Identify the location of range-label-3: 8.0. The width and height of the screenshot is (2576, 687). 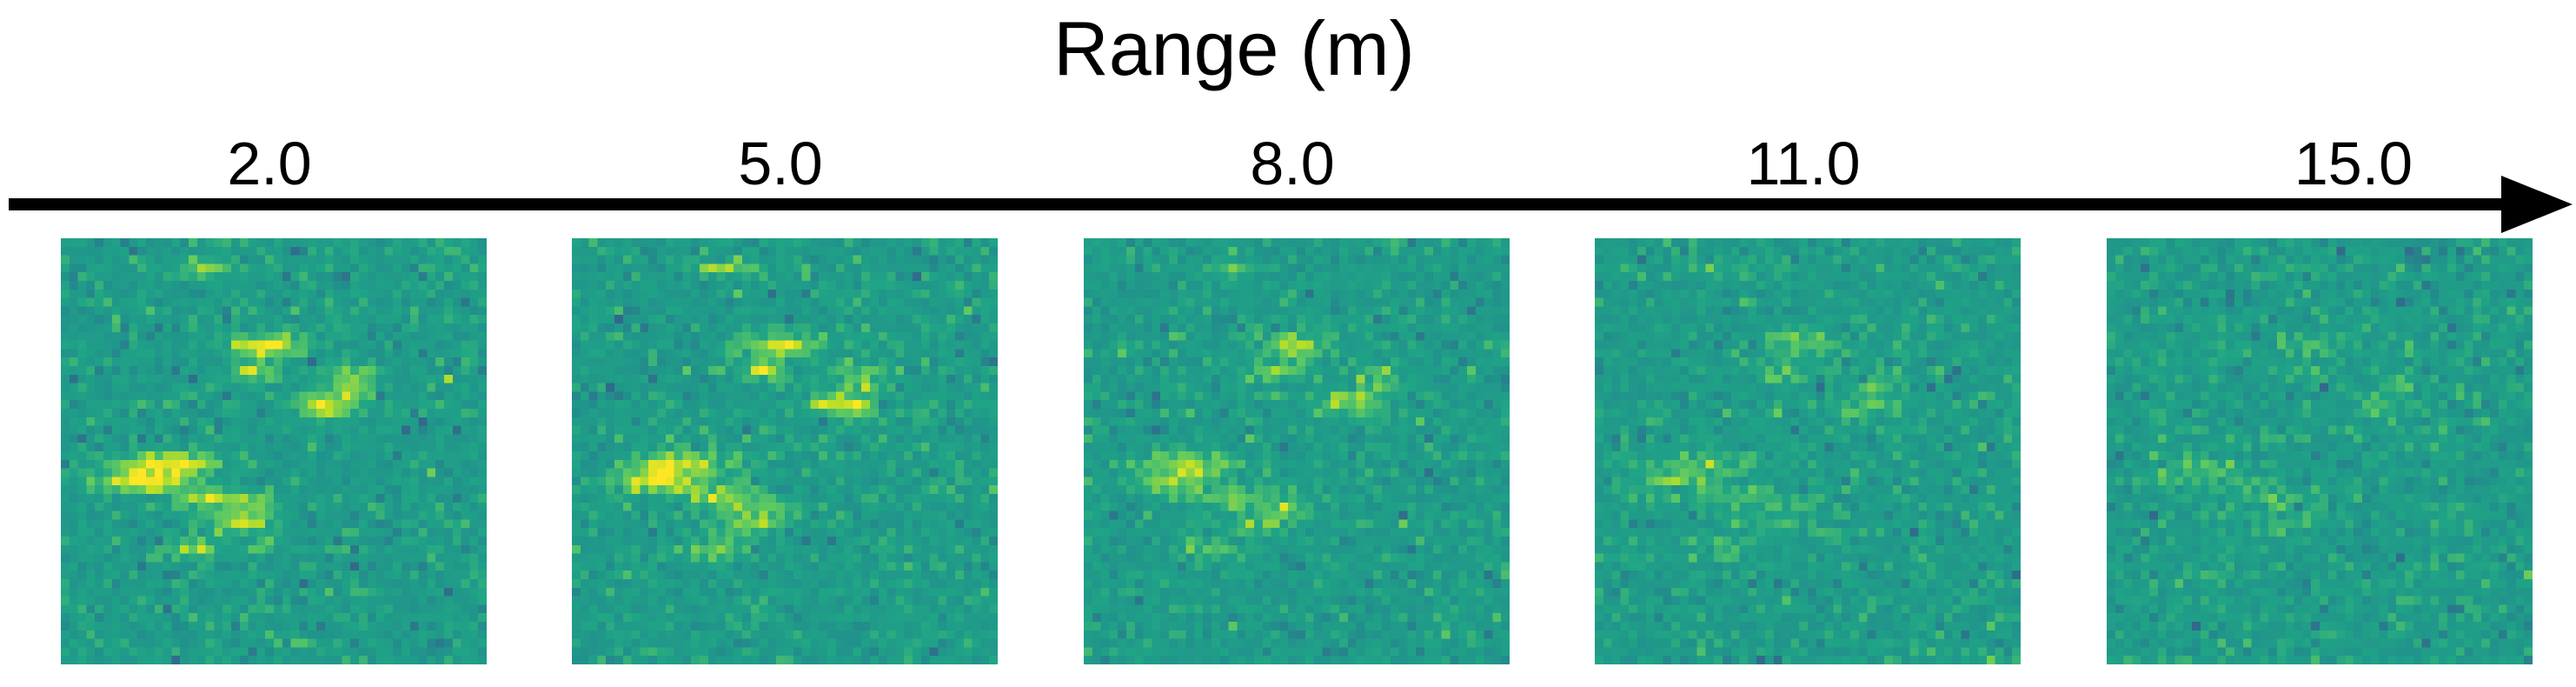
(1292, 163).